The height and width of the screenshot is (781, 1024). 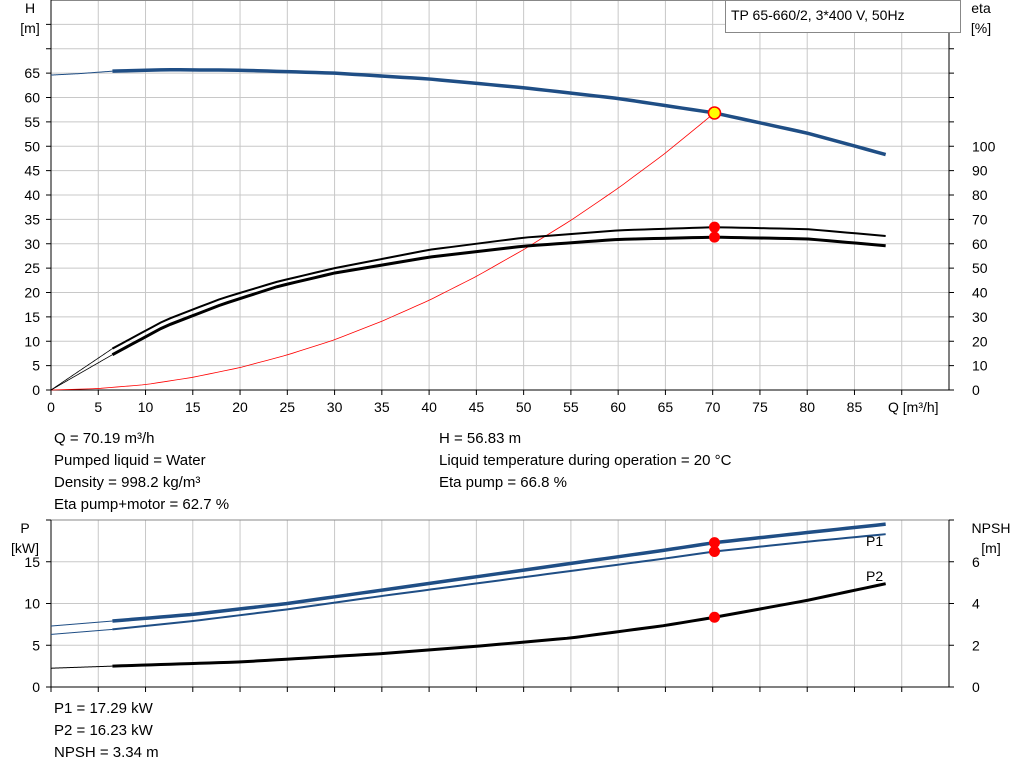 I want to click on y-tick-label: 35, so click(x=32, y=219).